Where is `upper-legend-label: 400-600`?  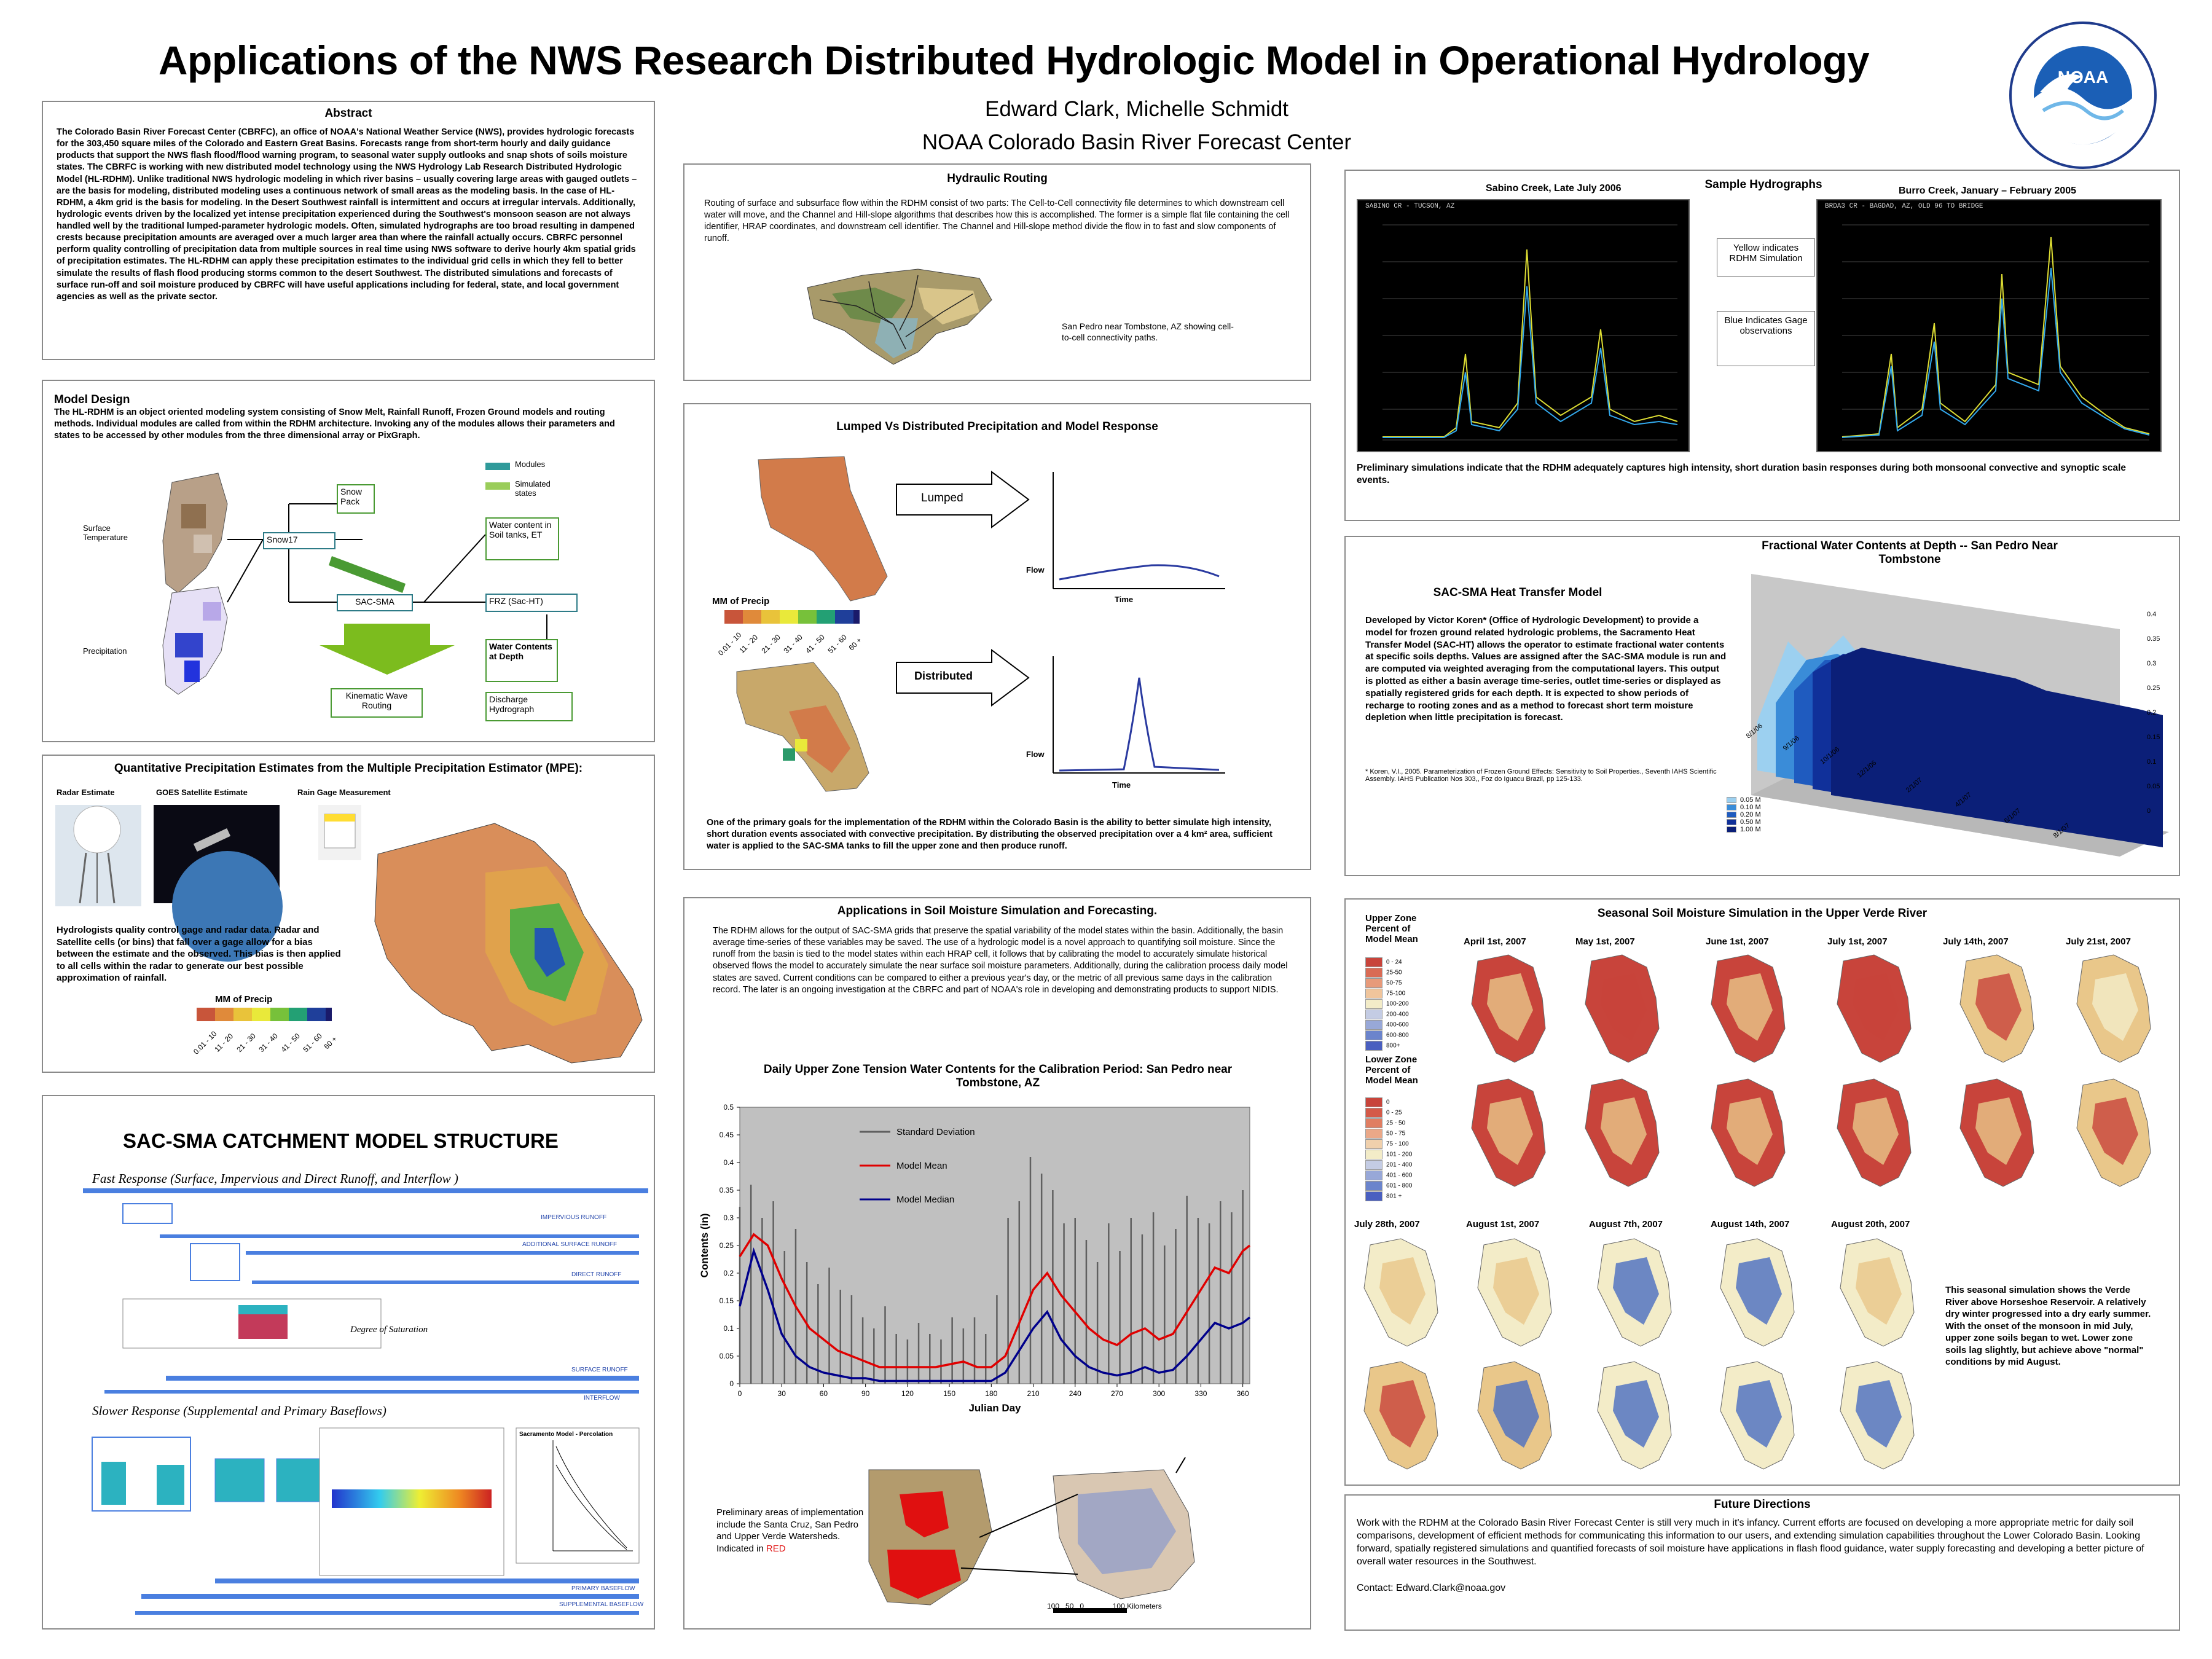
upper-legend-label: 400-600 is located at coordinates (1397, 1025).